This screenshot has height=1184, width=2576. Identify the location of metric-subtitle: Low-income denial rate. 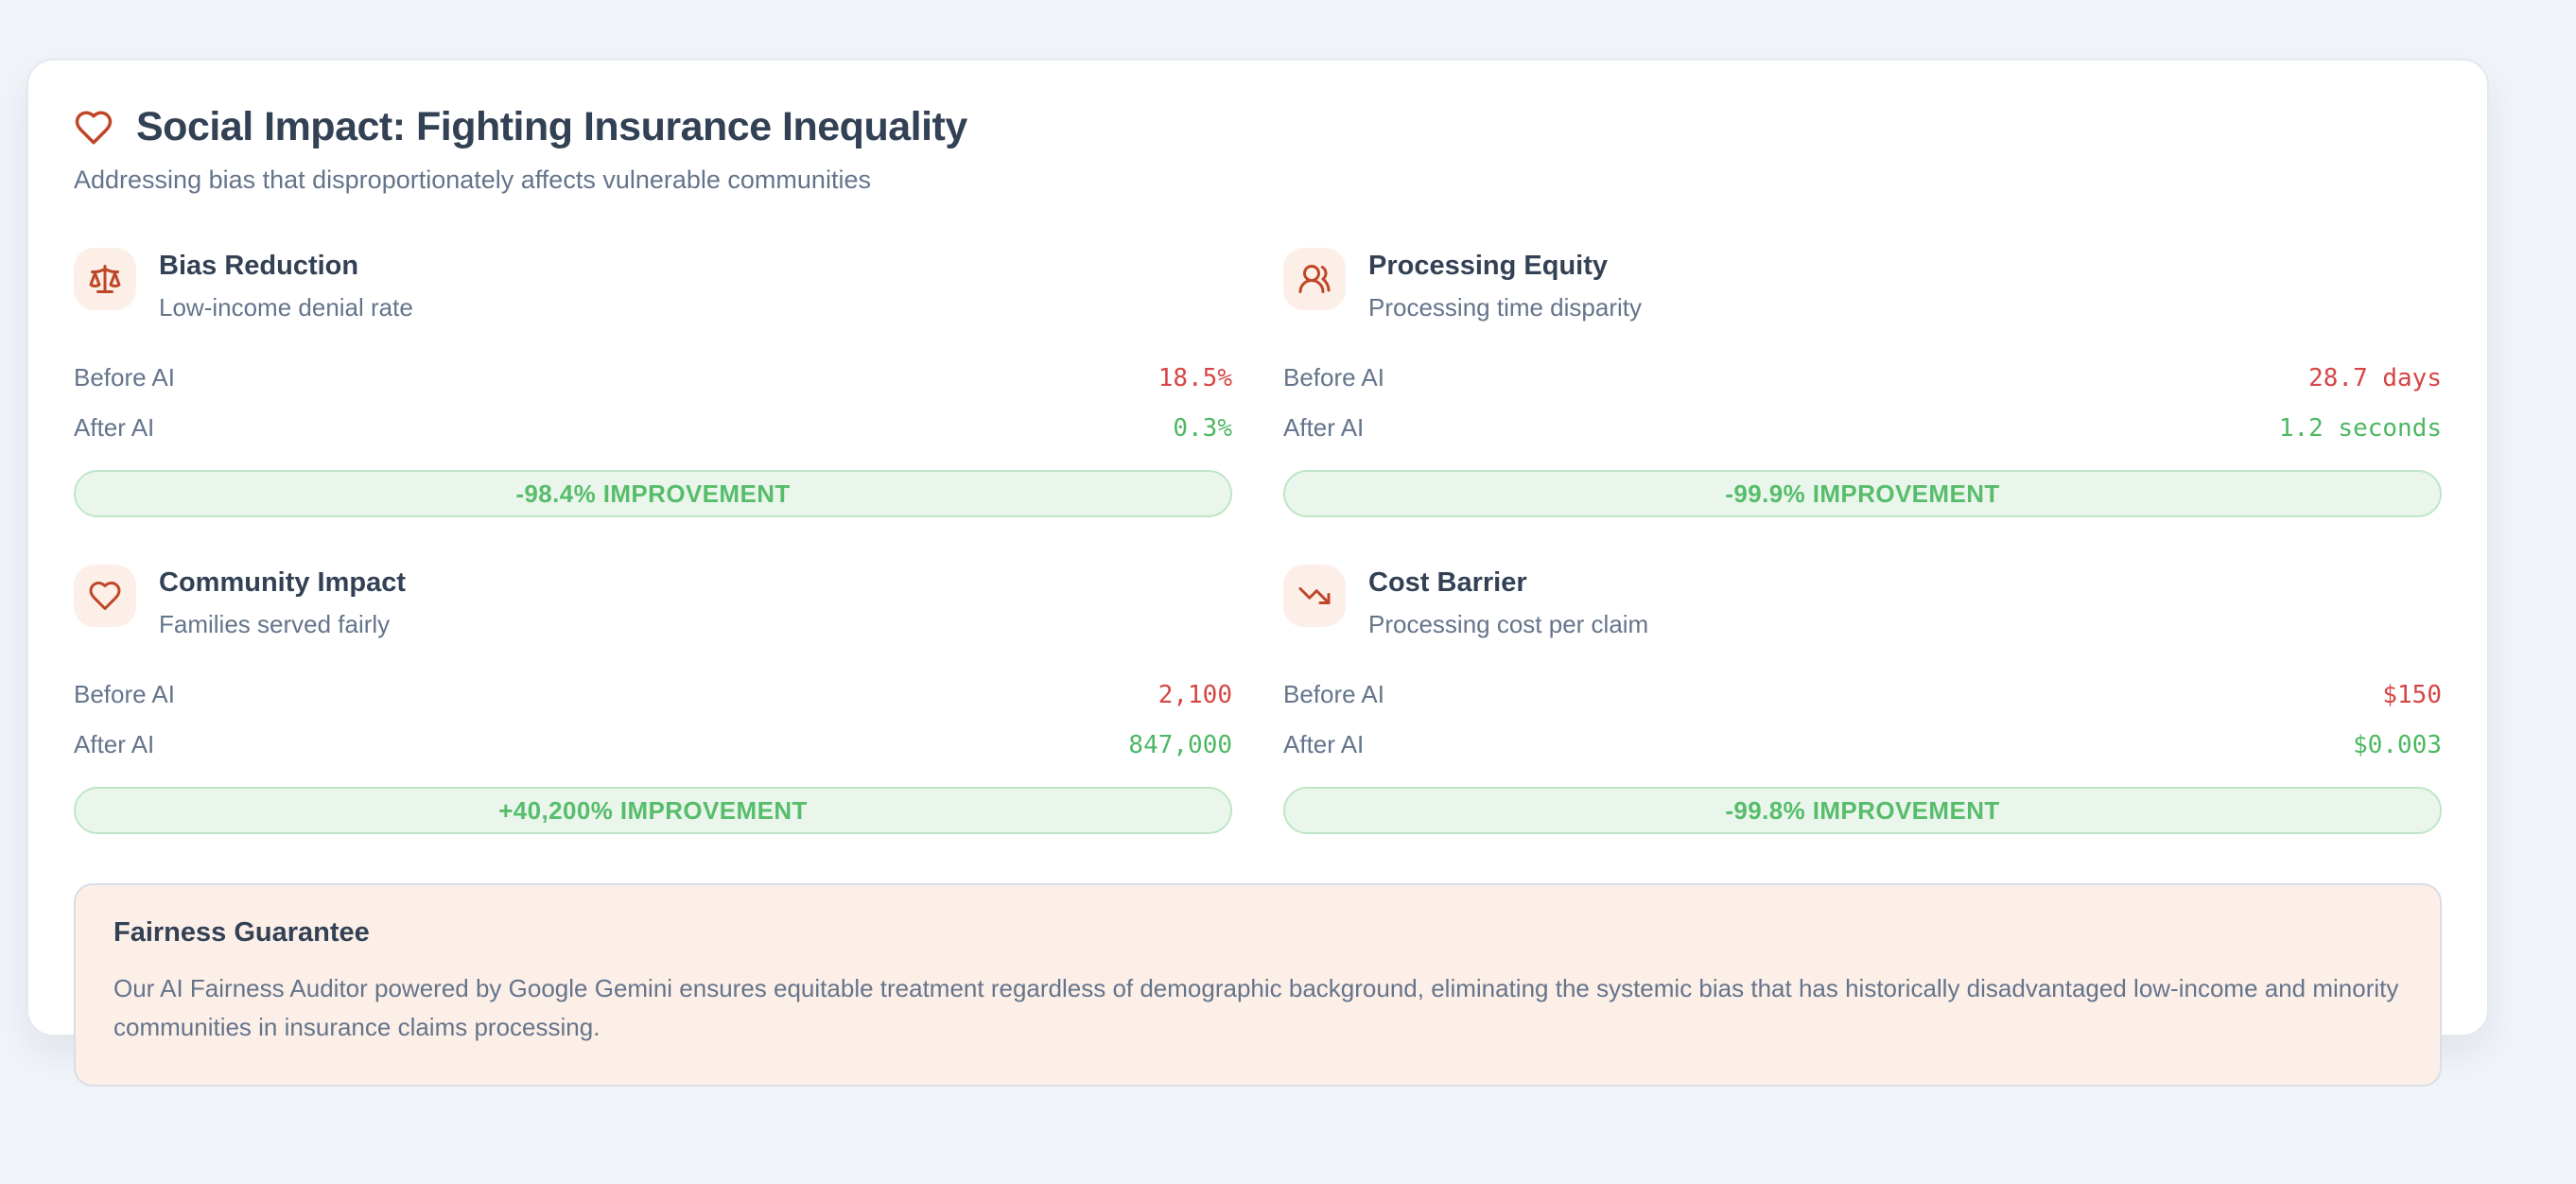
(286, 307).